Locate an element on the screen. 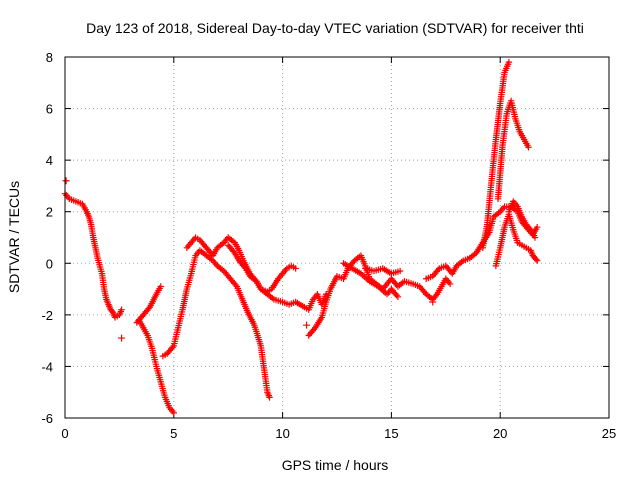  series-track-i is located at coordinates (383, 271).